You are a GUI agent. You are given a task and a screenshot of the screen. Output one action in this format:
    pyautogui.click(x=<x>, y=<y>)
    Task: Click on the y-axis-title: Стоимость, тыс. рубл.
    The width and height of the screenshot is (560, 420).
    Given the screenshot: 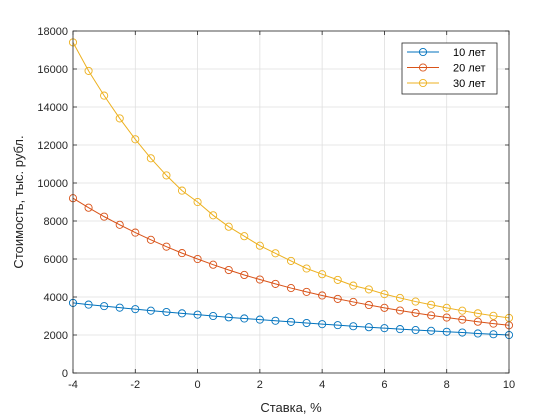 What is the action you would take?
    pyautogui.click(x=18, y=201)
    